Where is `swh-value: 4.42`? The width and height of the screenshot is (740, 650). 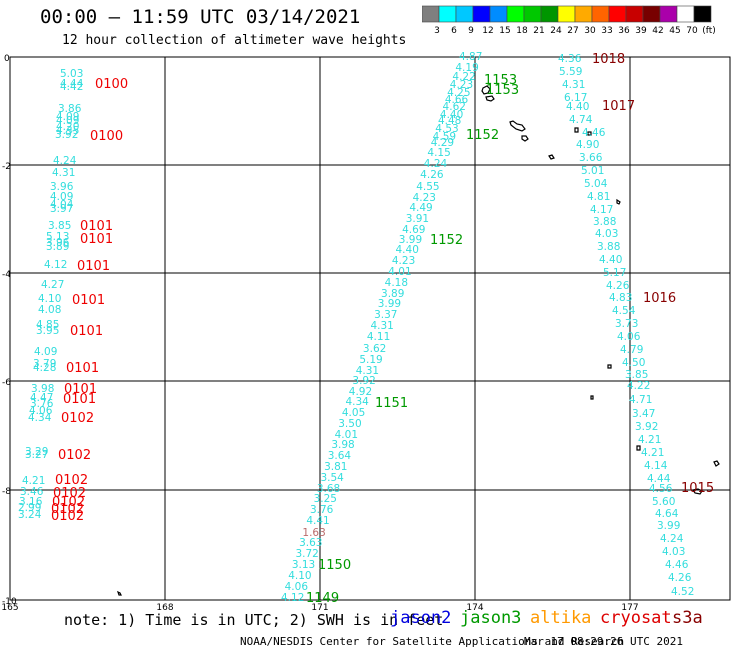 swh-value: 4.42 is located at coordinates (71, 87).